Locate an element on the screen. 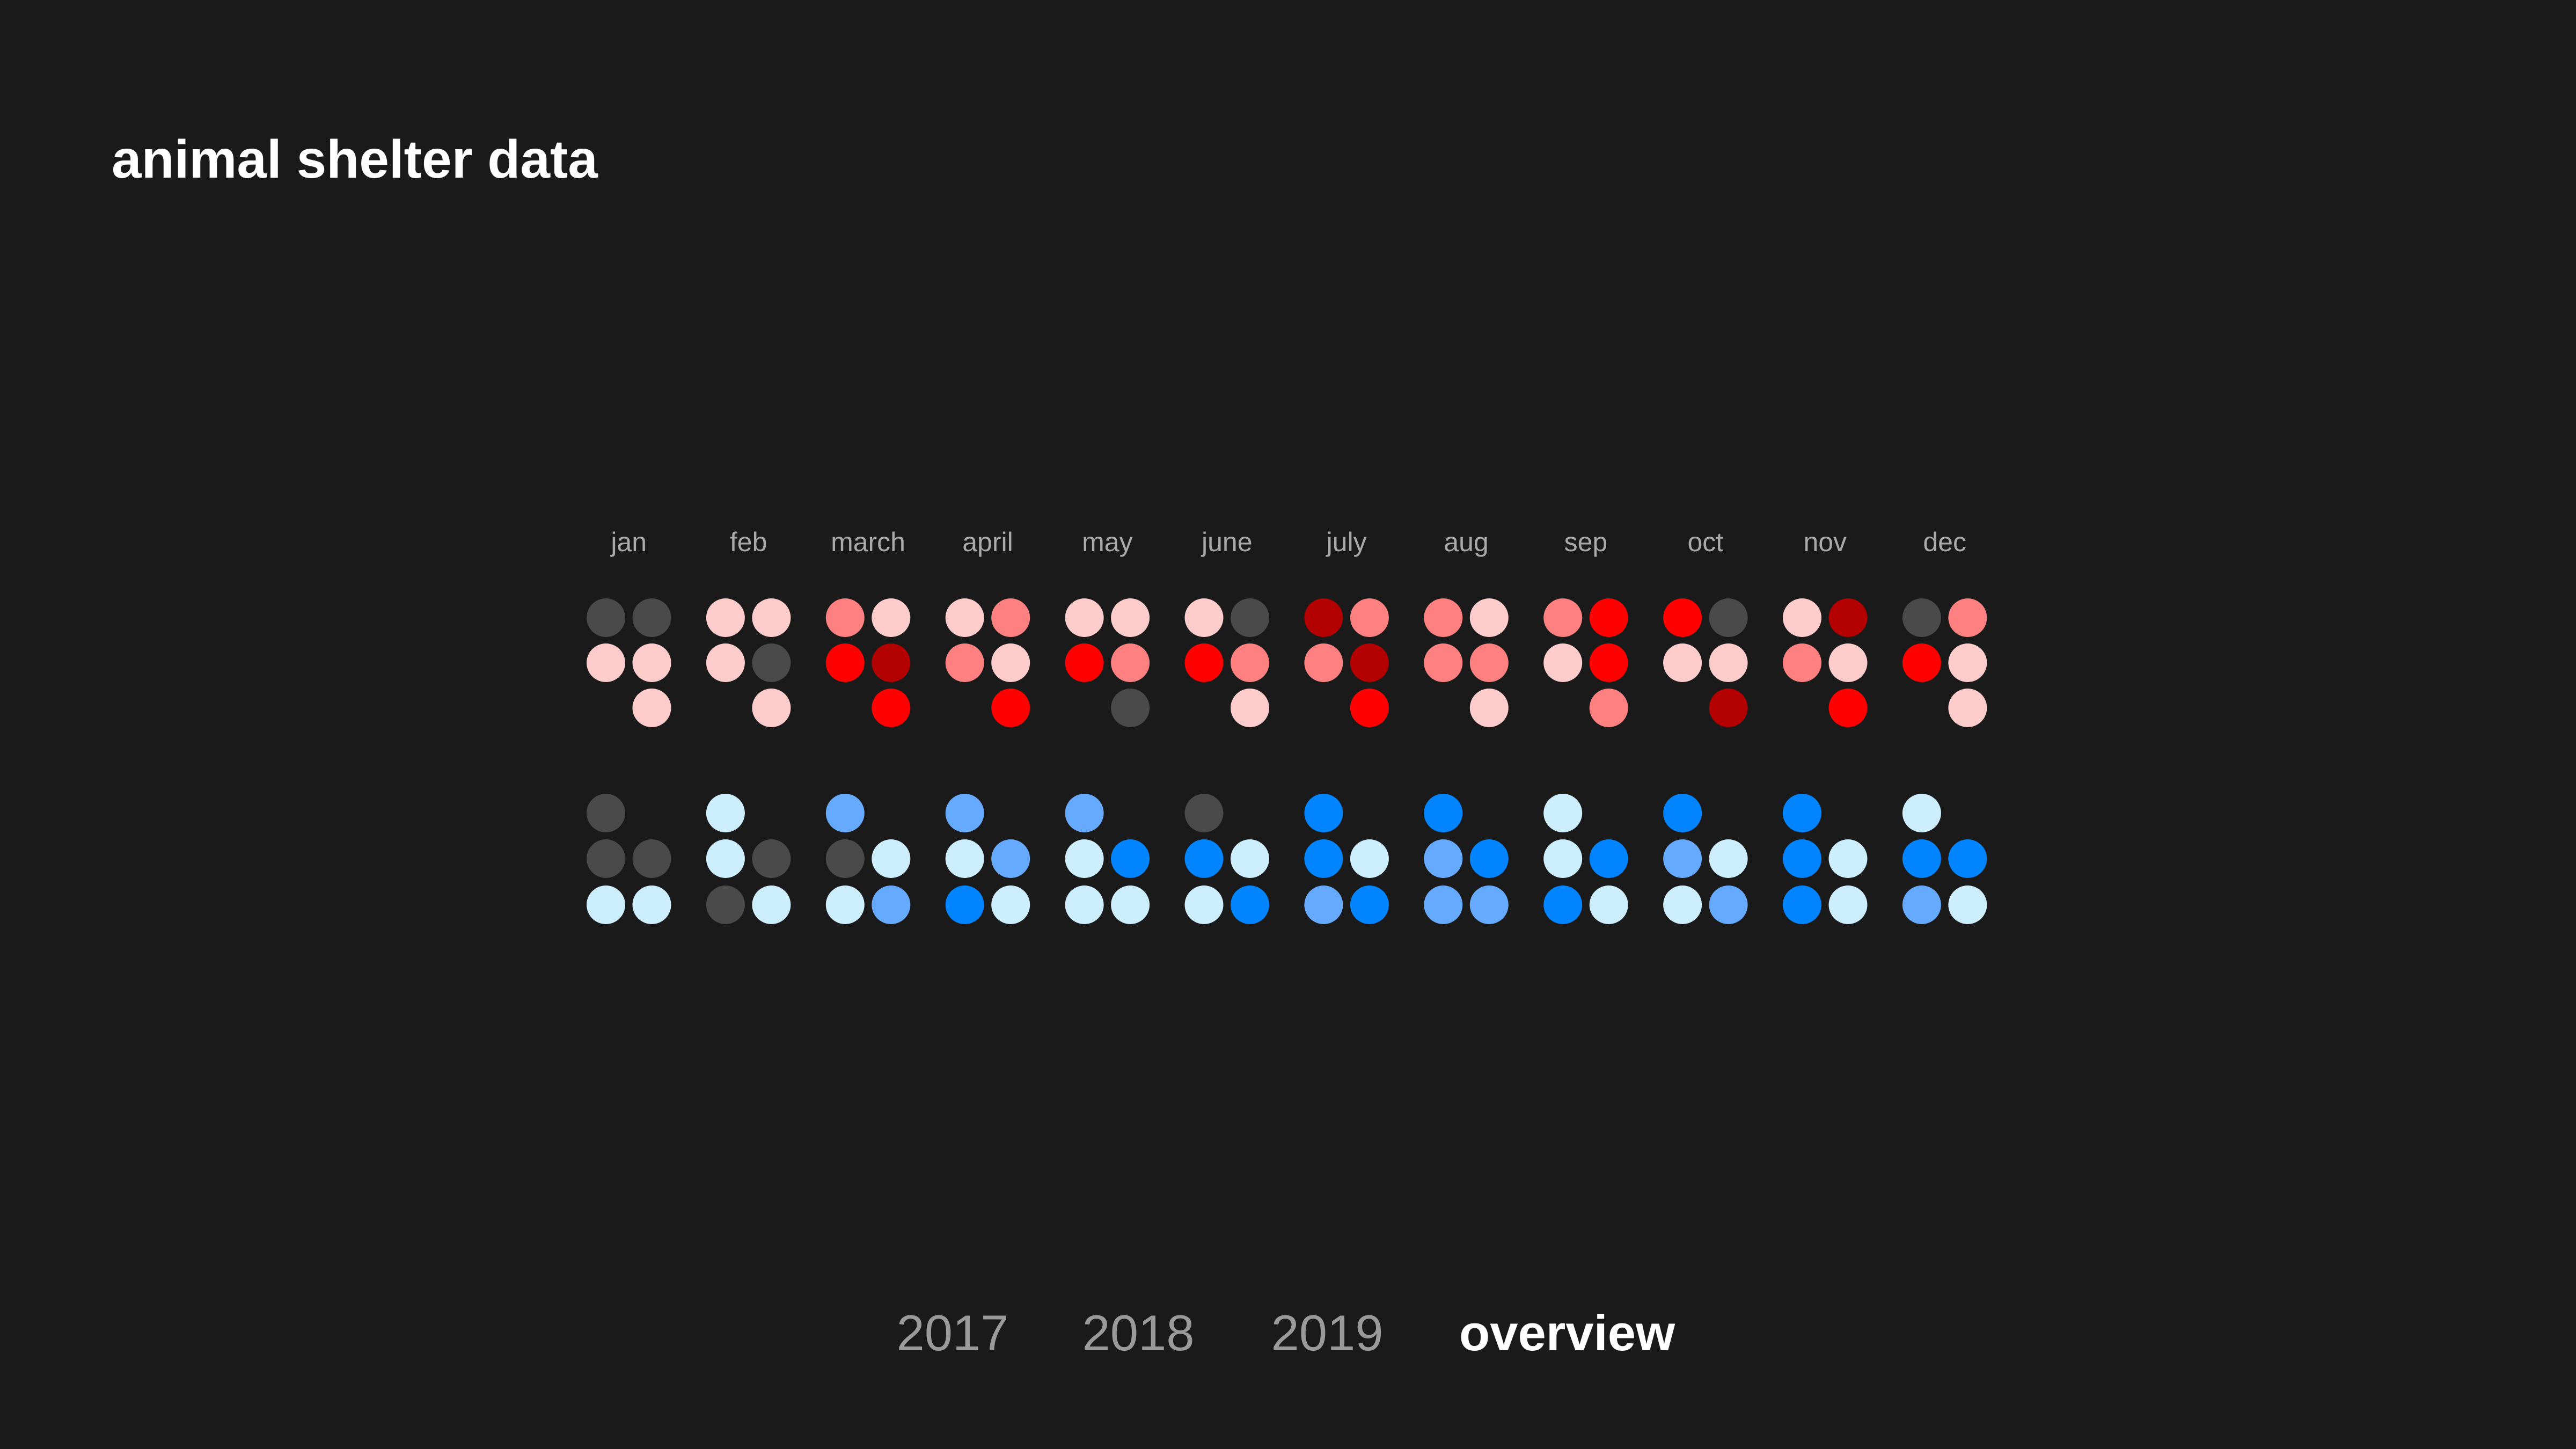 The width and height of the screenshot is (2576, 1449). red-dot-aug-r2c2 is located at coordinates (1489, 662).